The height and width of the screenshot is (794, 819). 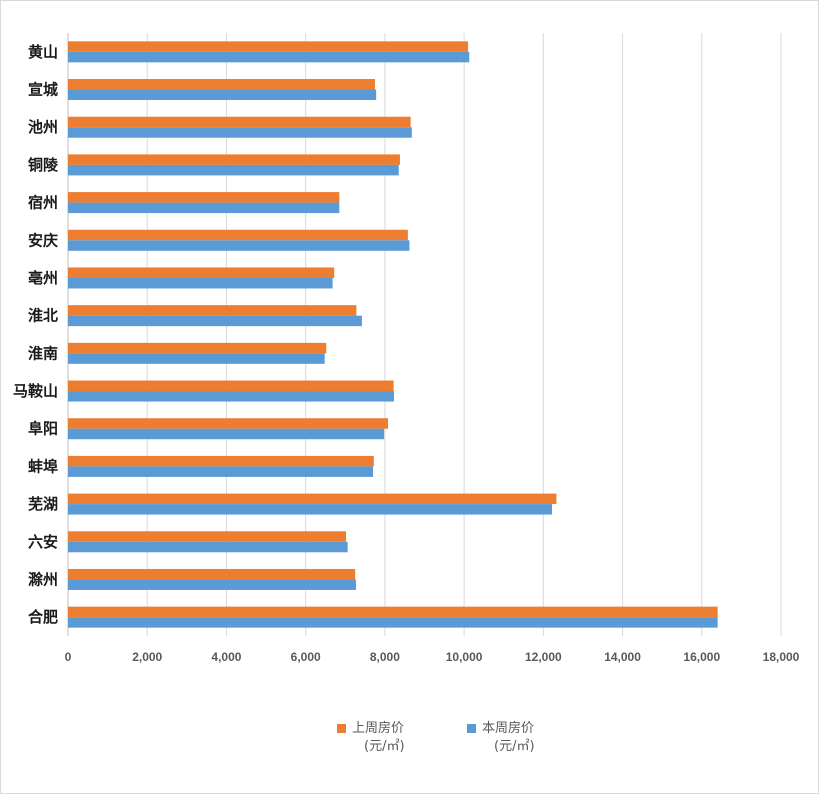 What do you see at coordinates (622, 657) in the screenshot?
I see `x-tick-label: 14,000` at bounding box center [622, 657].